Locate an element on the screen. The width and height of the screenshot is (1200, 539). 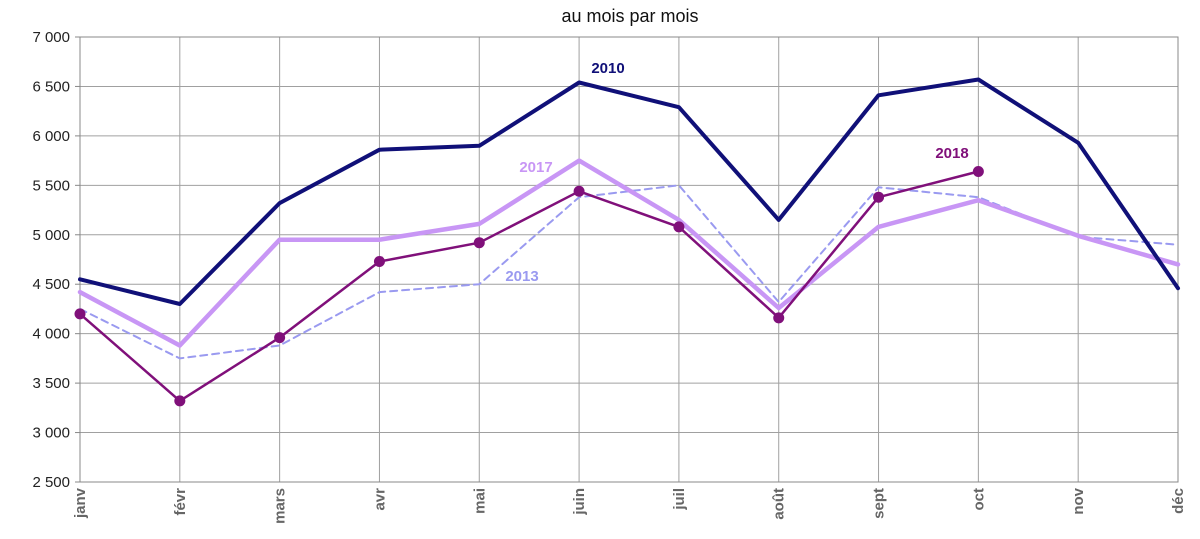
x-tick-label: août is located at coordinates (779, 504).